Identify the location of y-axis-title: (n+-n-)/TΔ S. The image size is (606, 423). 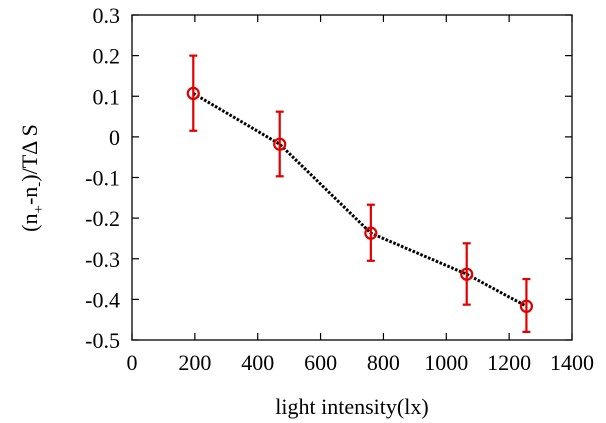
(32, 178).